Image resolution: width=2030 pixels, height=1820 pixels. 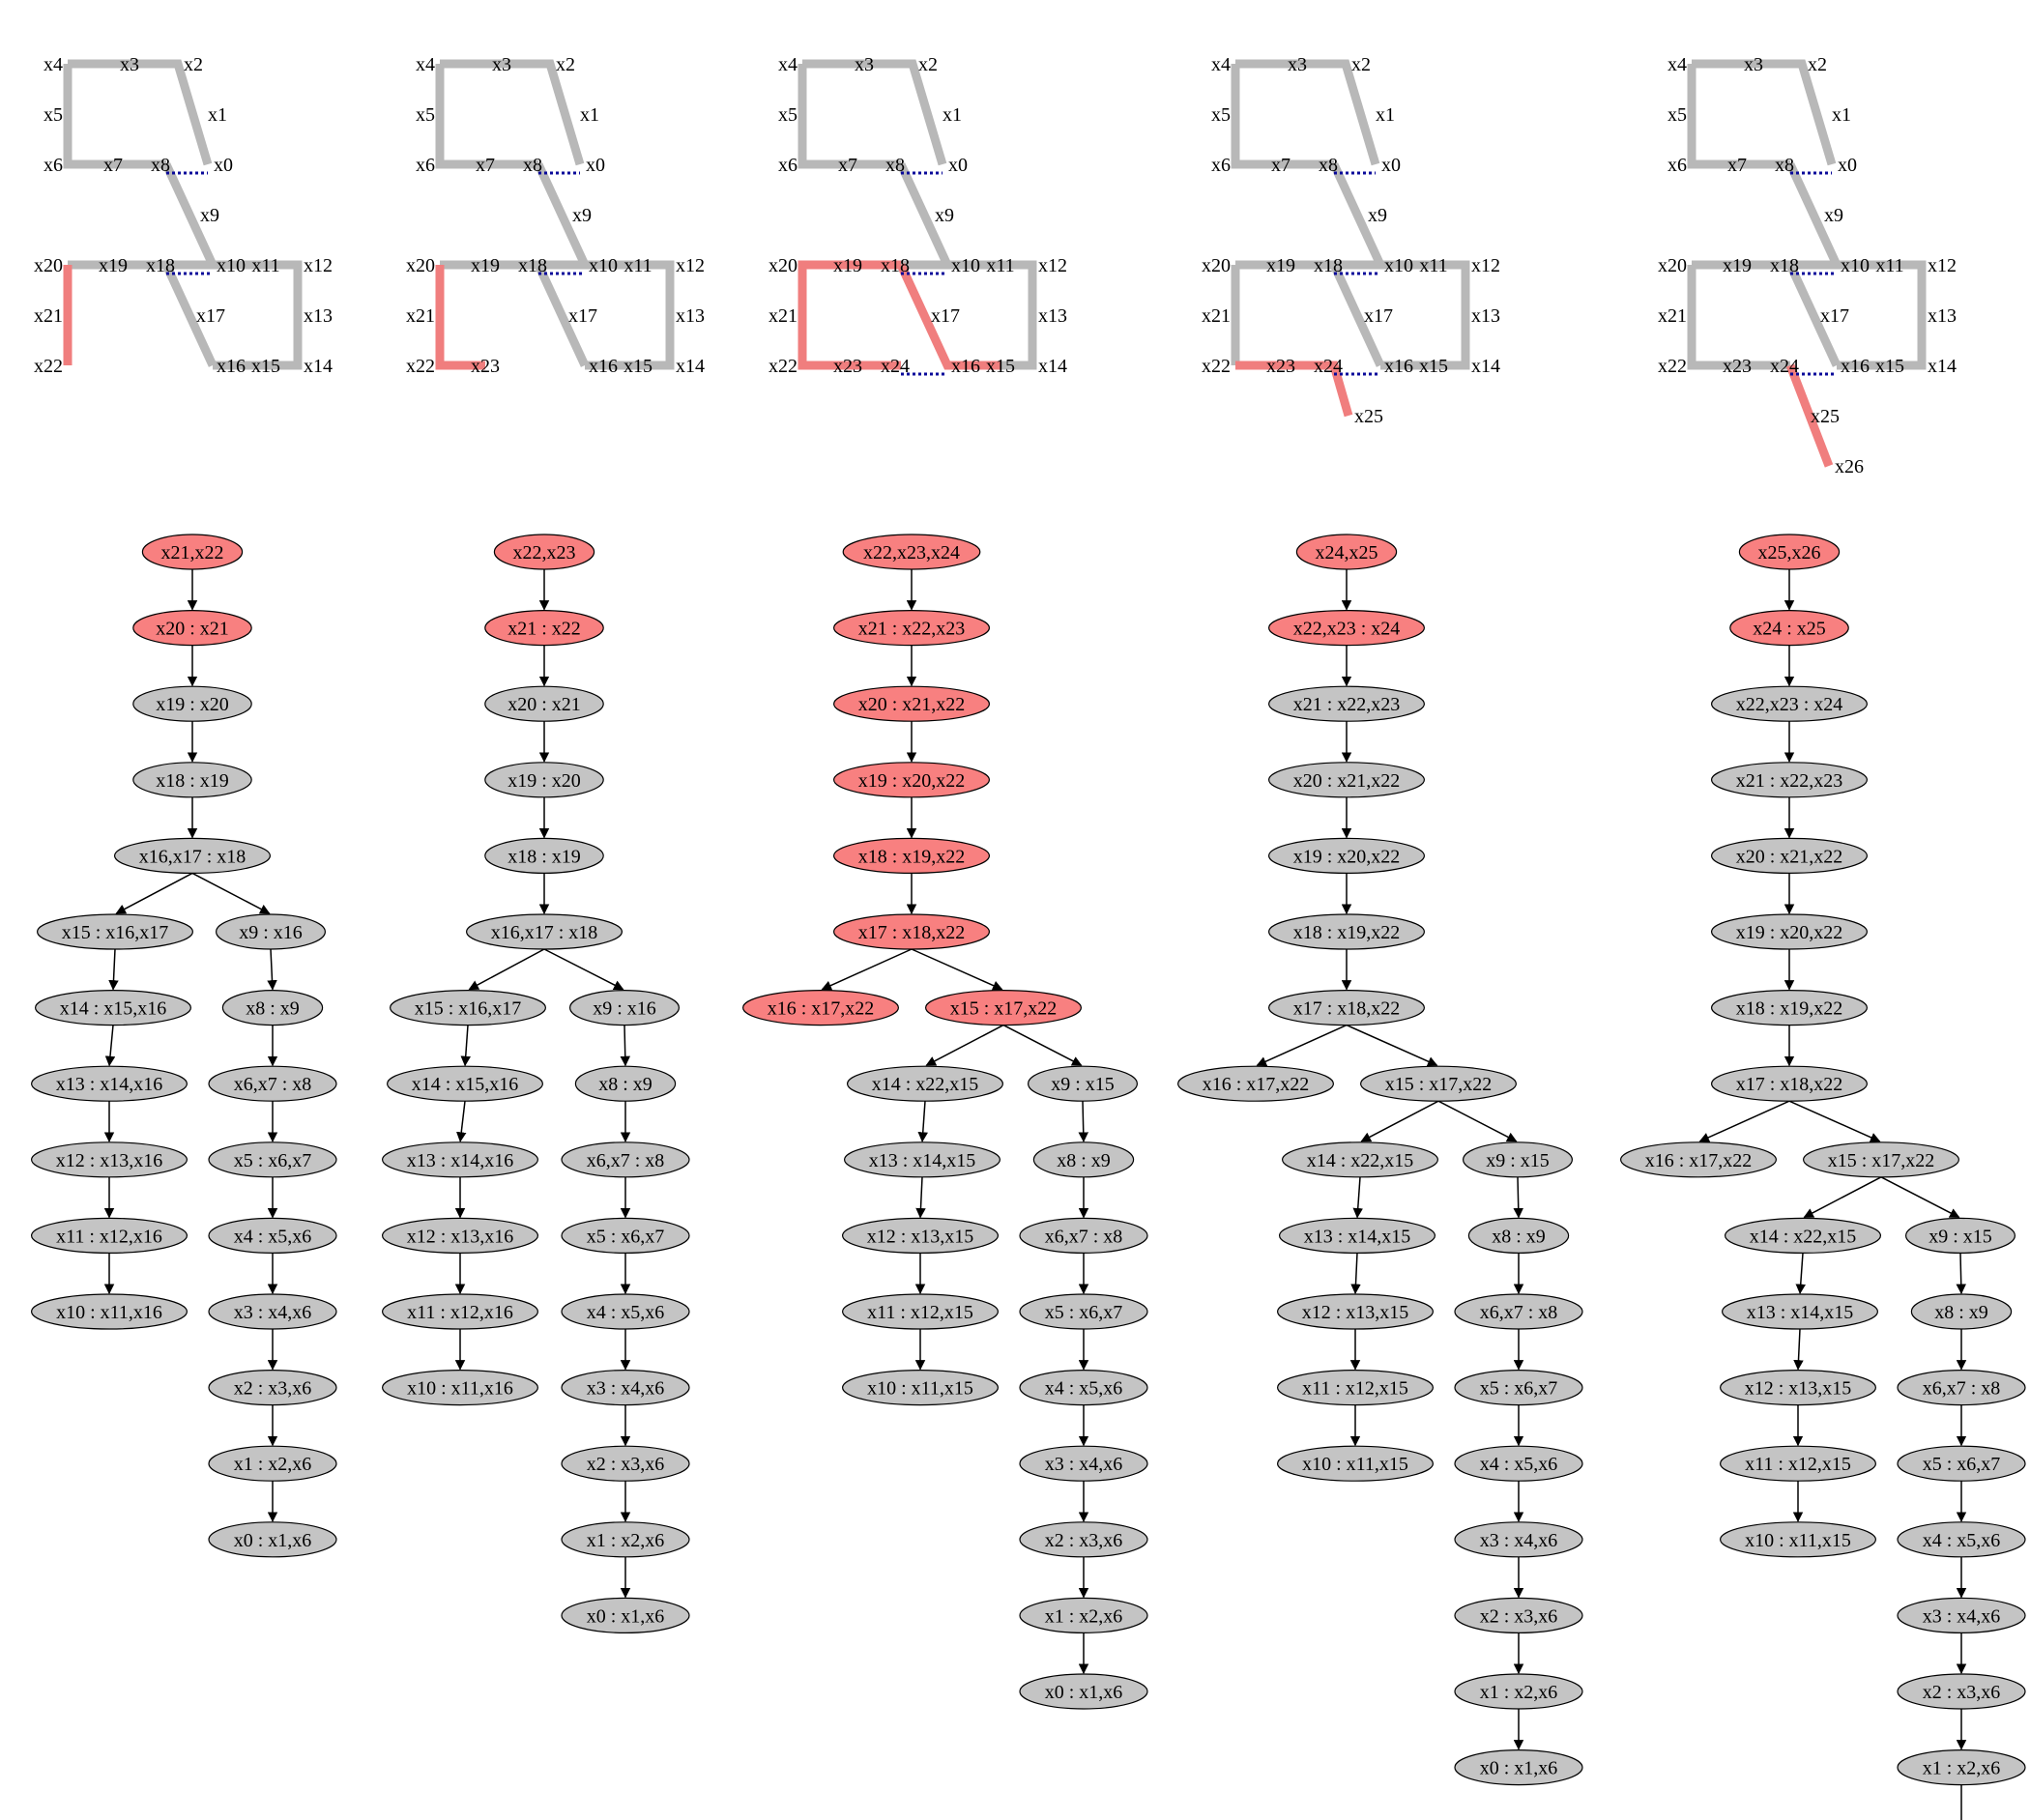 I want to click on tree-node: x25,x26, so click(x=1789, y=552).